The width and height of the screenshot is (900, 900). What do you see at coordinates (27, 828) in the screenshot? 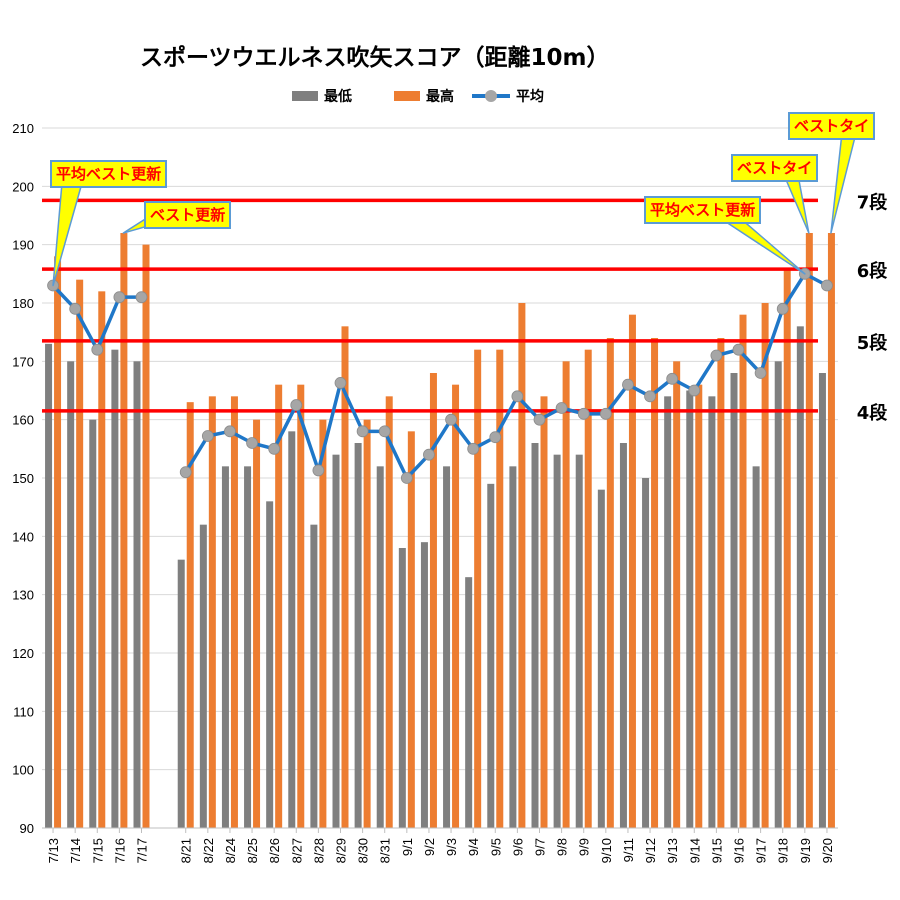
I see `y-tick-label: 90` at bounding box center [27, 828].